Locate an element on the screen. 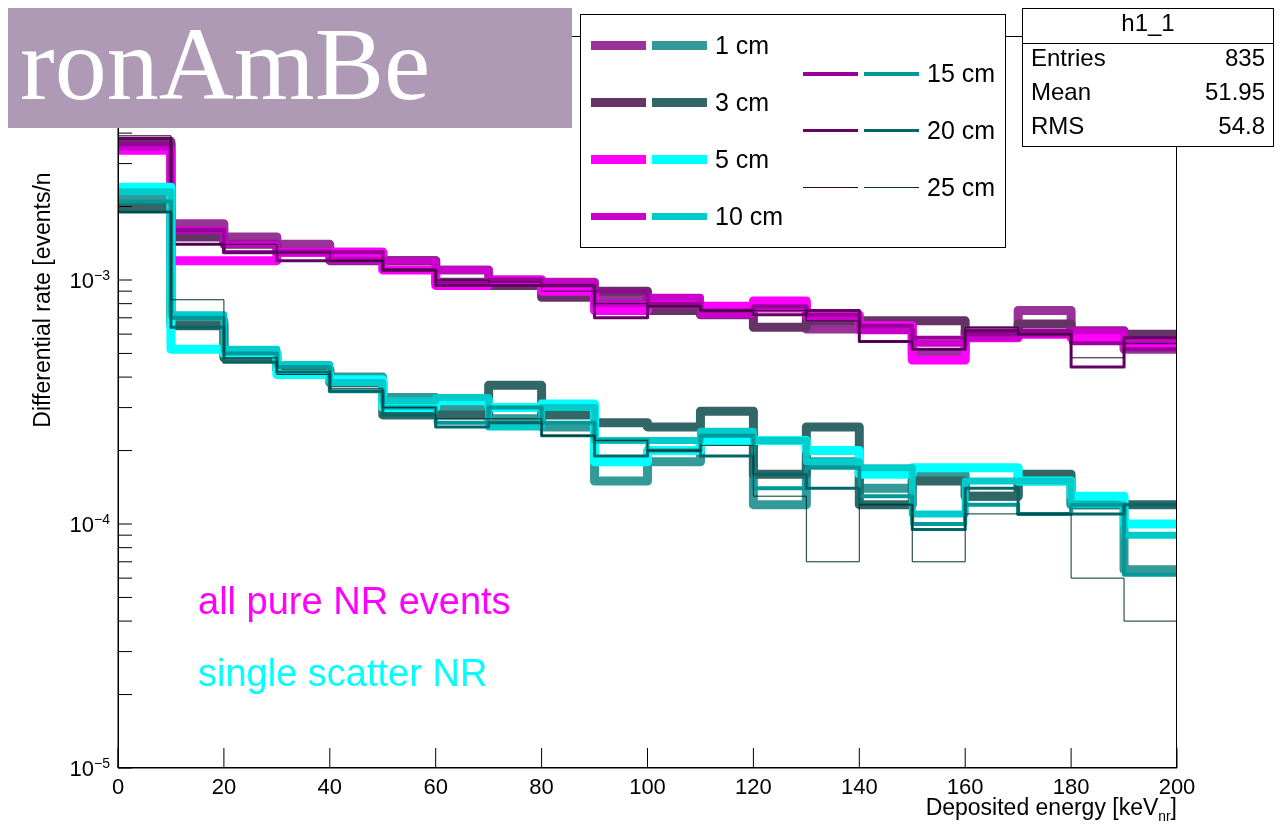  legend-label: 10 cm is located at coordinates (749, 216).